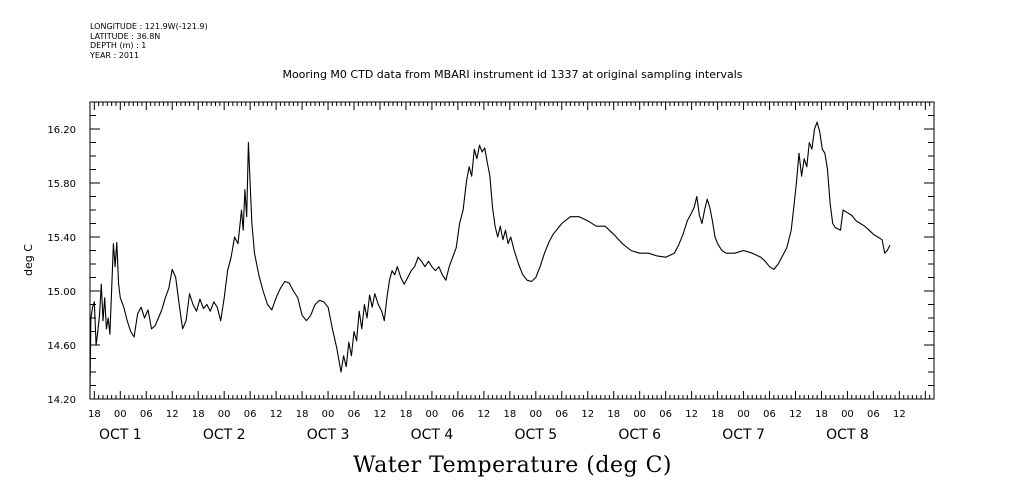  Describe the element at coordinates (224, 435) in the screenshot. I see `x-date-label: OCT 2` at that location.